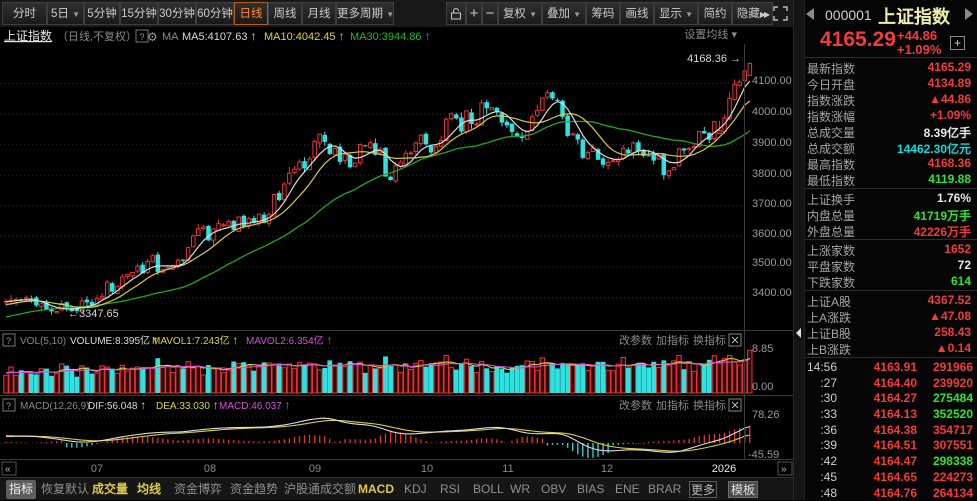 This screenshot has height=501, width=977. What do you see at coordinates (507, 469) in the screenshot?
I see `svg-text: 11` at bounding box center [507, 469].